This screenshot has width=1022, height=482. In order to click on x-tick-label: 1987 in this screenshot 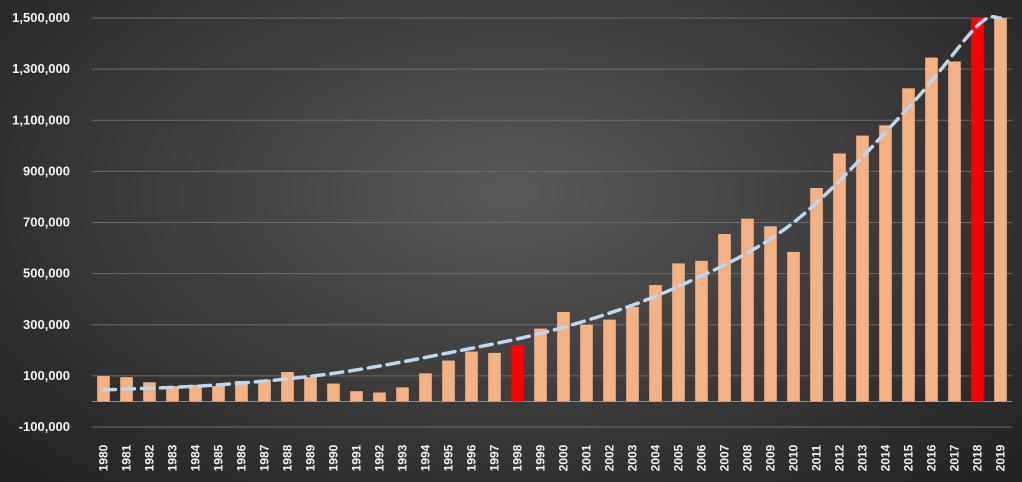, I will do `click(265, 457)`.